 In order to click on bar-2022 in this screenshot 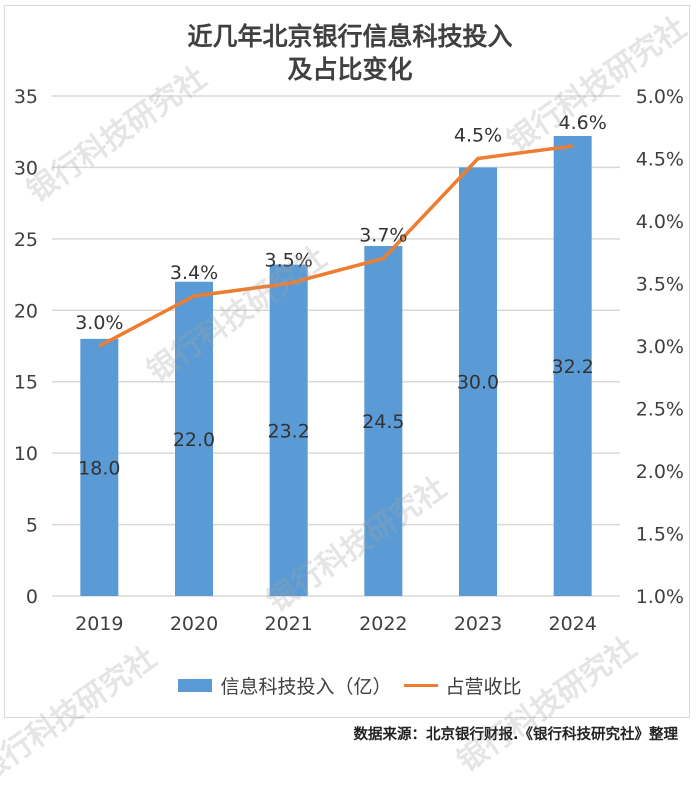, I will do `click(383, 421)`.